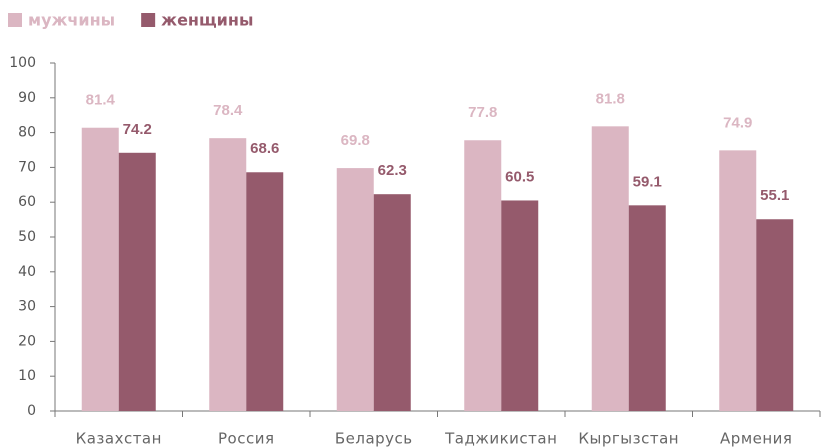 The height and width of the screenshot is (447, 821). Describe the element at coordinates (27, 98) in the screenshot. I see `y-tick-label: 90` at that location.